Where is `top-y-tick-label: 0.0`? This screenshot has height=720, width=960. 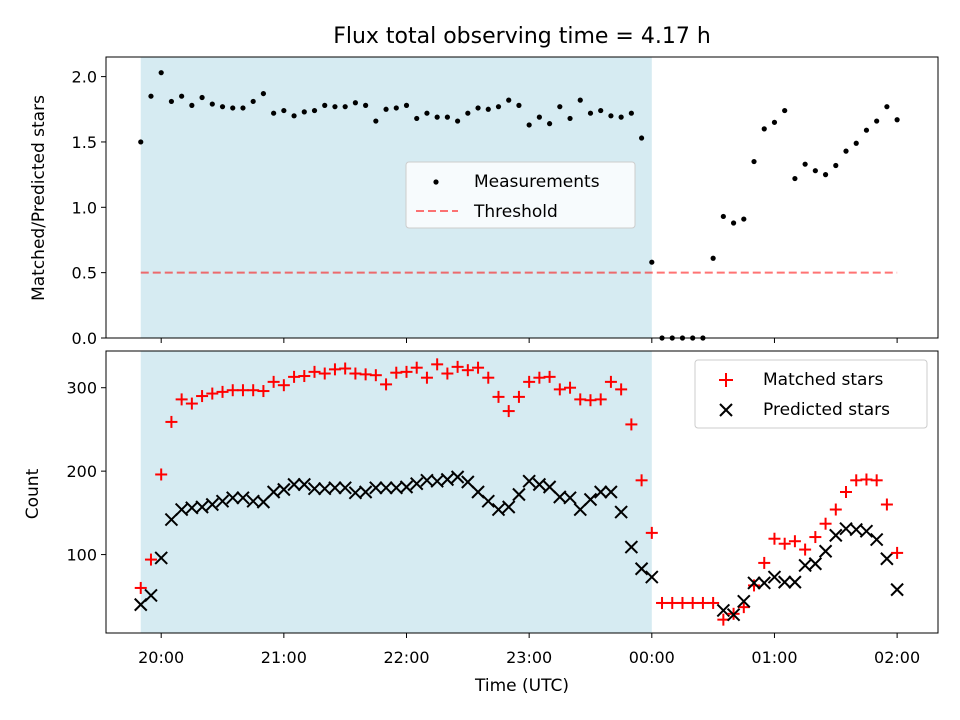
top-y-tick-label: 0.0 is located at coordinates (84, 338).